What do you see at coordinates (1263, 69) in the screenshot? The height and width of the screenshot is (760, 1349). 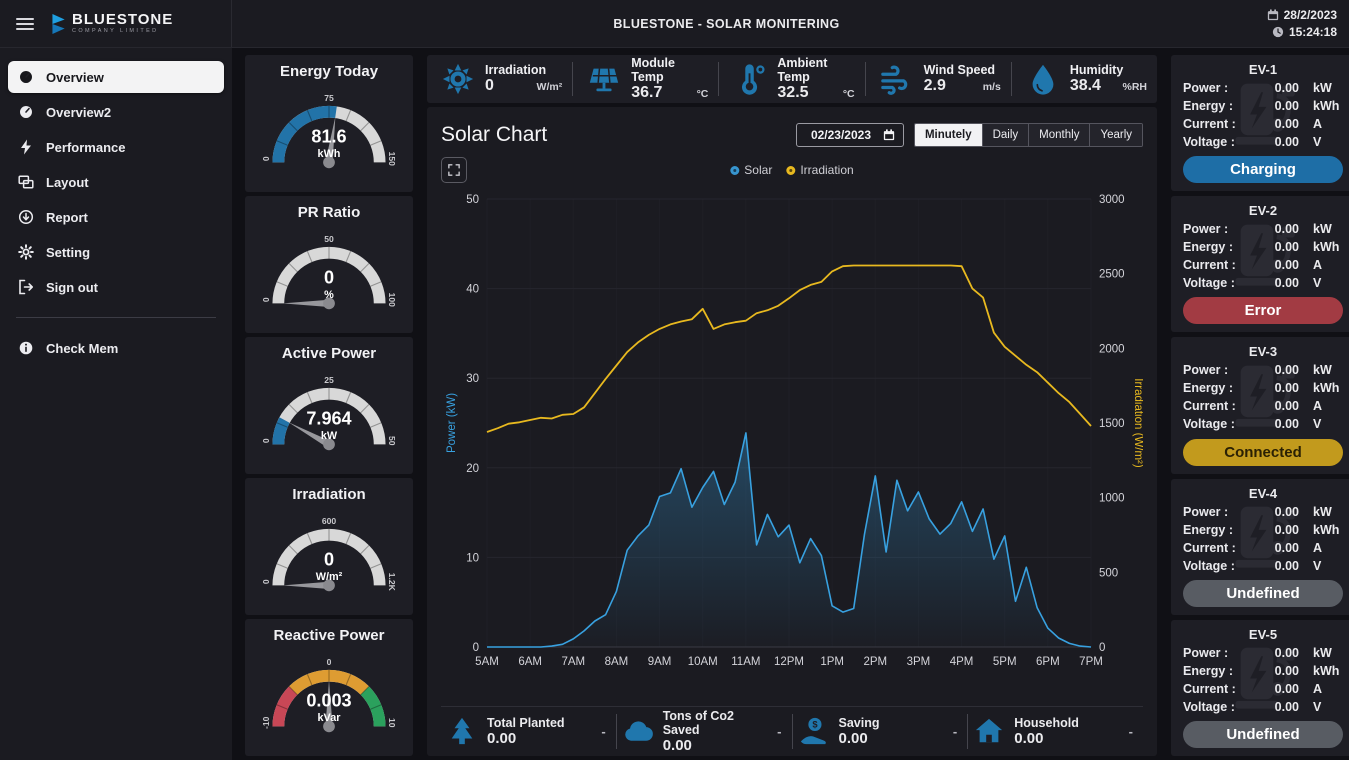 I see `ev-name: EV-1` at bounding box center [1263, 69].